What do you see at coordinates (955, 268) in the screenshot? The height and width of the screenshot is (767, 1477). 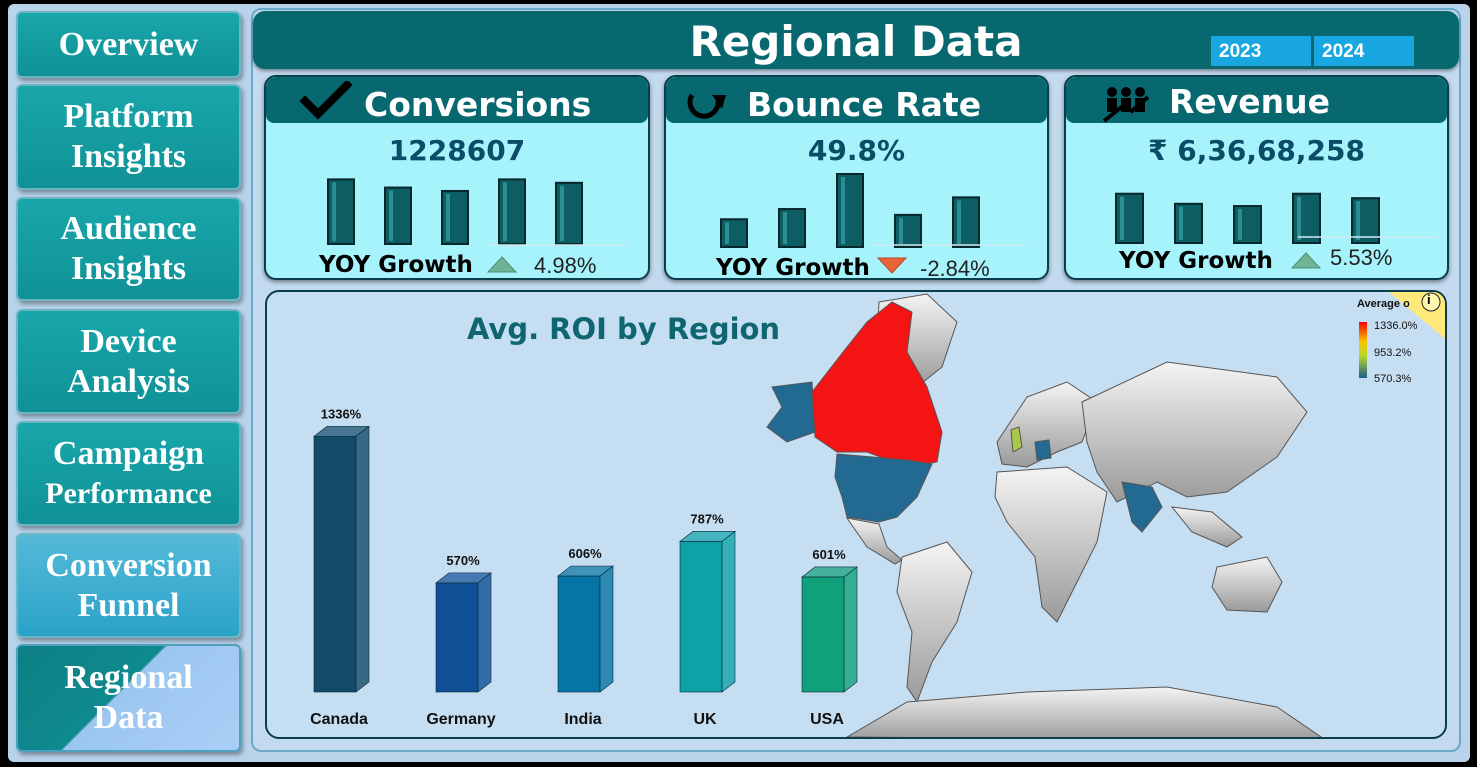 I see `kpi-yoy-value: -2.84%` at bounding box center [955, 268].